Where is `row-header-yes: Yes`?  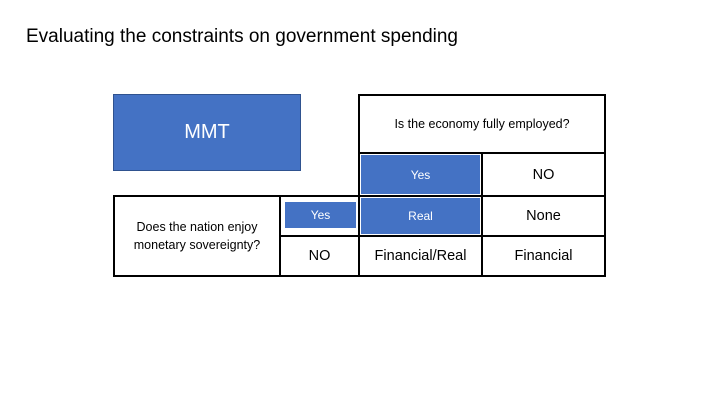 row-header-yes: Yes is located at coordinates (320, 215).